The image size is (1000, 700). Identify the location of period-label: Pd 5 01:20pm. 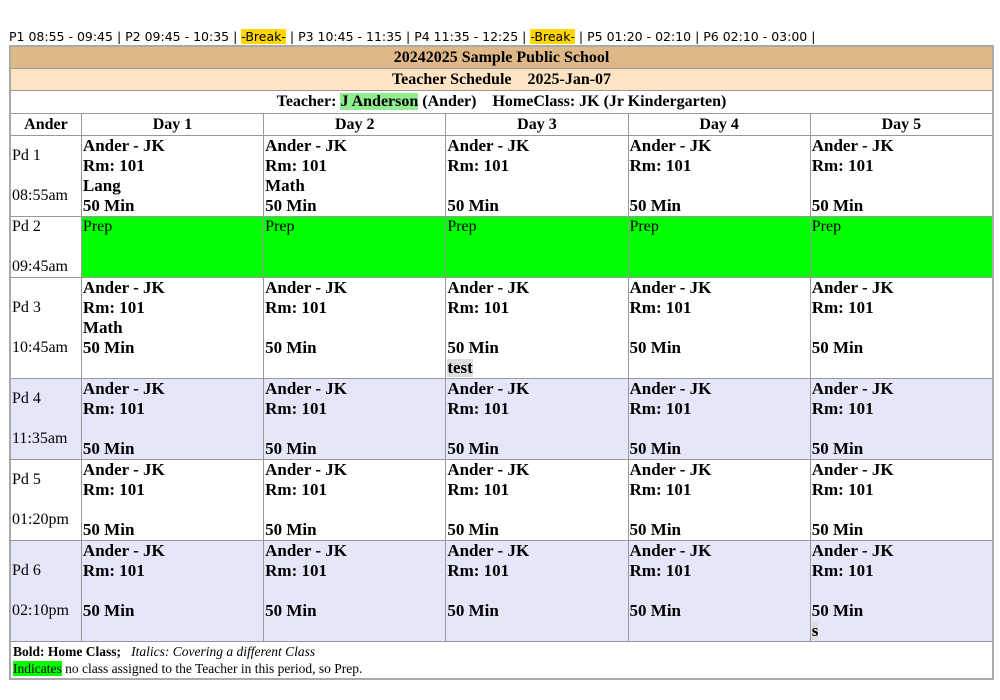
(45, 500).